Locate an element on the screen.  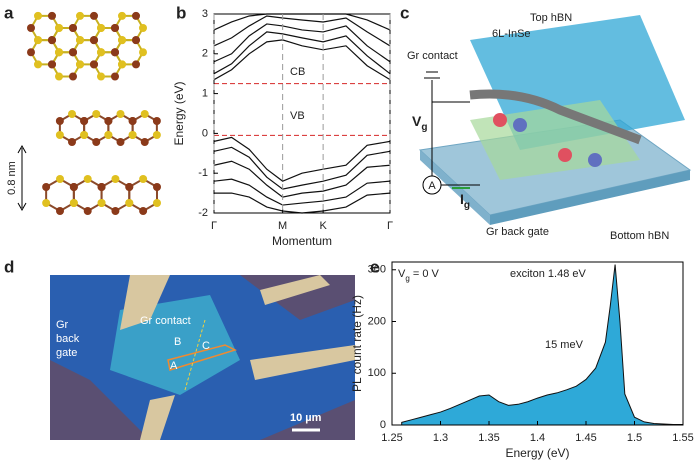
scale-label: 0.8 nm is located at coordinates (12, 178).